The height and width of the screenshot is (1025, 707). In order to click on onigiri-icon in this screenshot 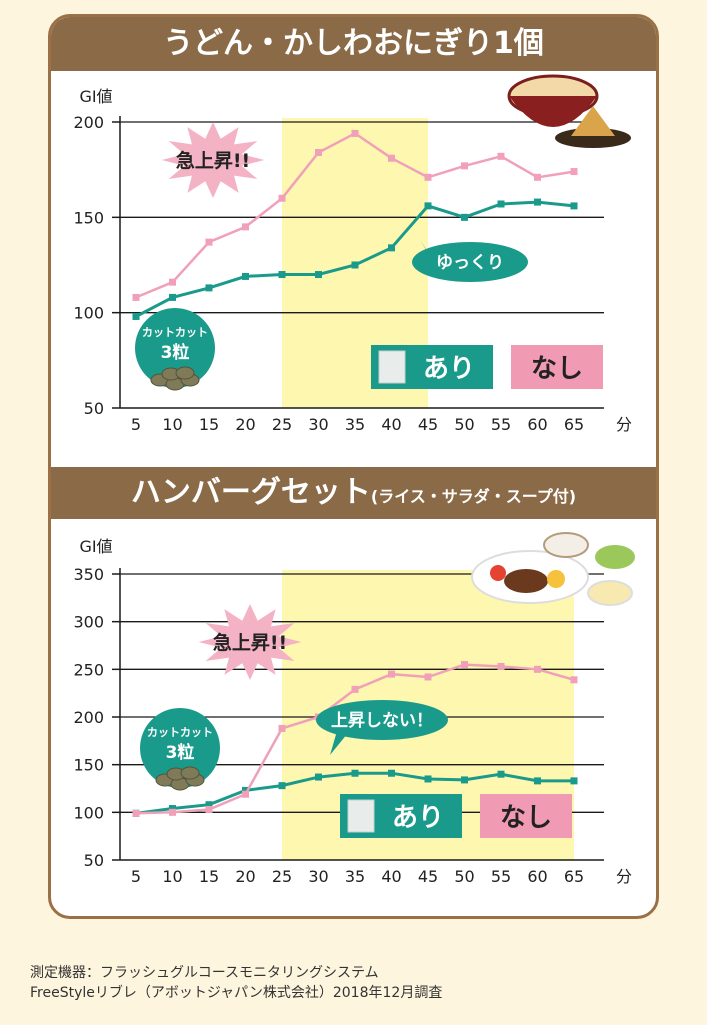, I will do `click(593, 121)`.